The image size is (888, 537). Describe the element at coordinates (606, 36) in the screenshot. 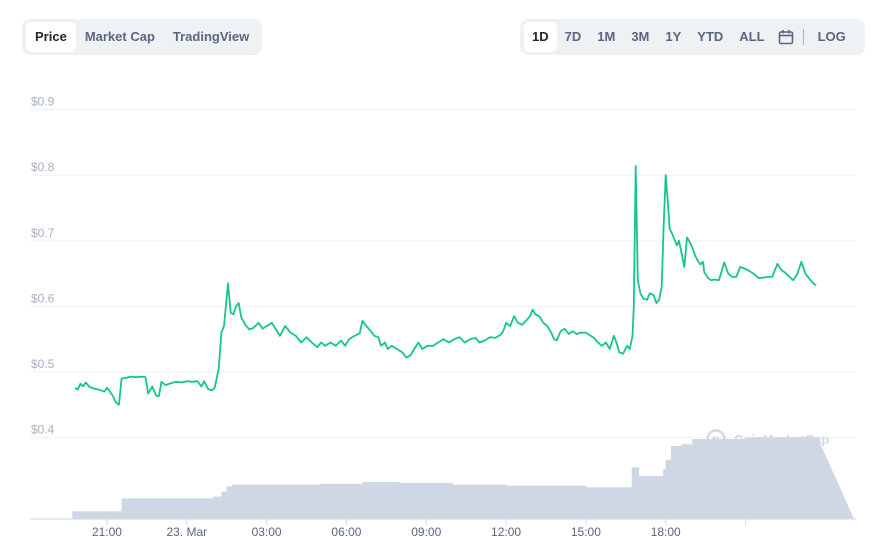

I see `range-1m-button: 1M` at that location.